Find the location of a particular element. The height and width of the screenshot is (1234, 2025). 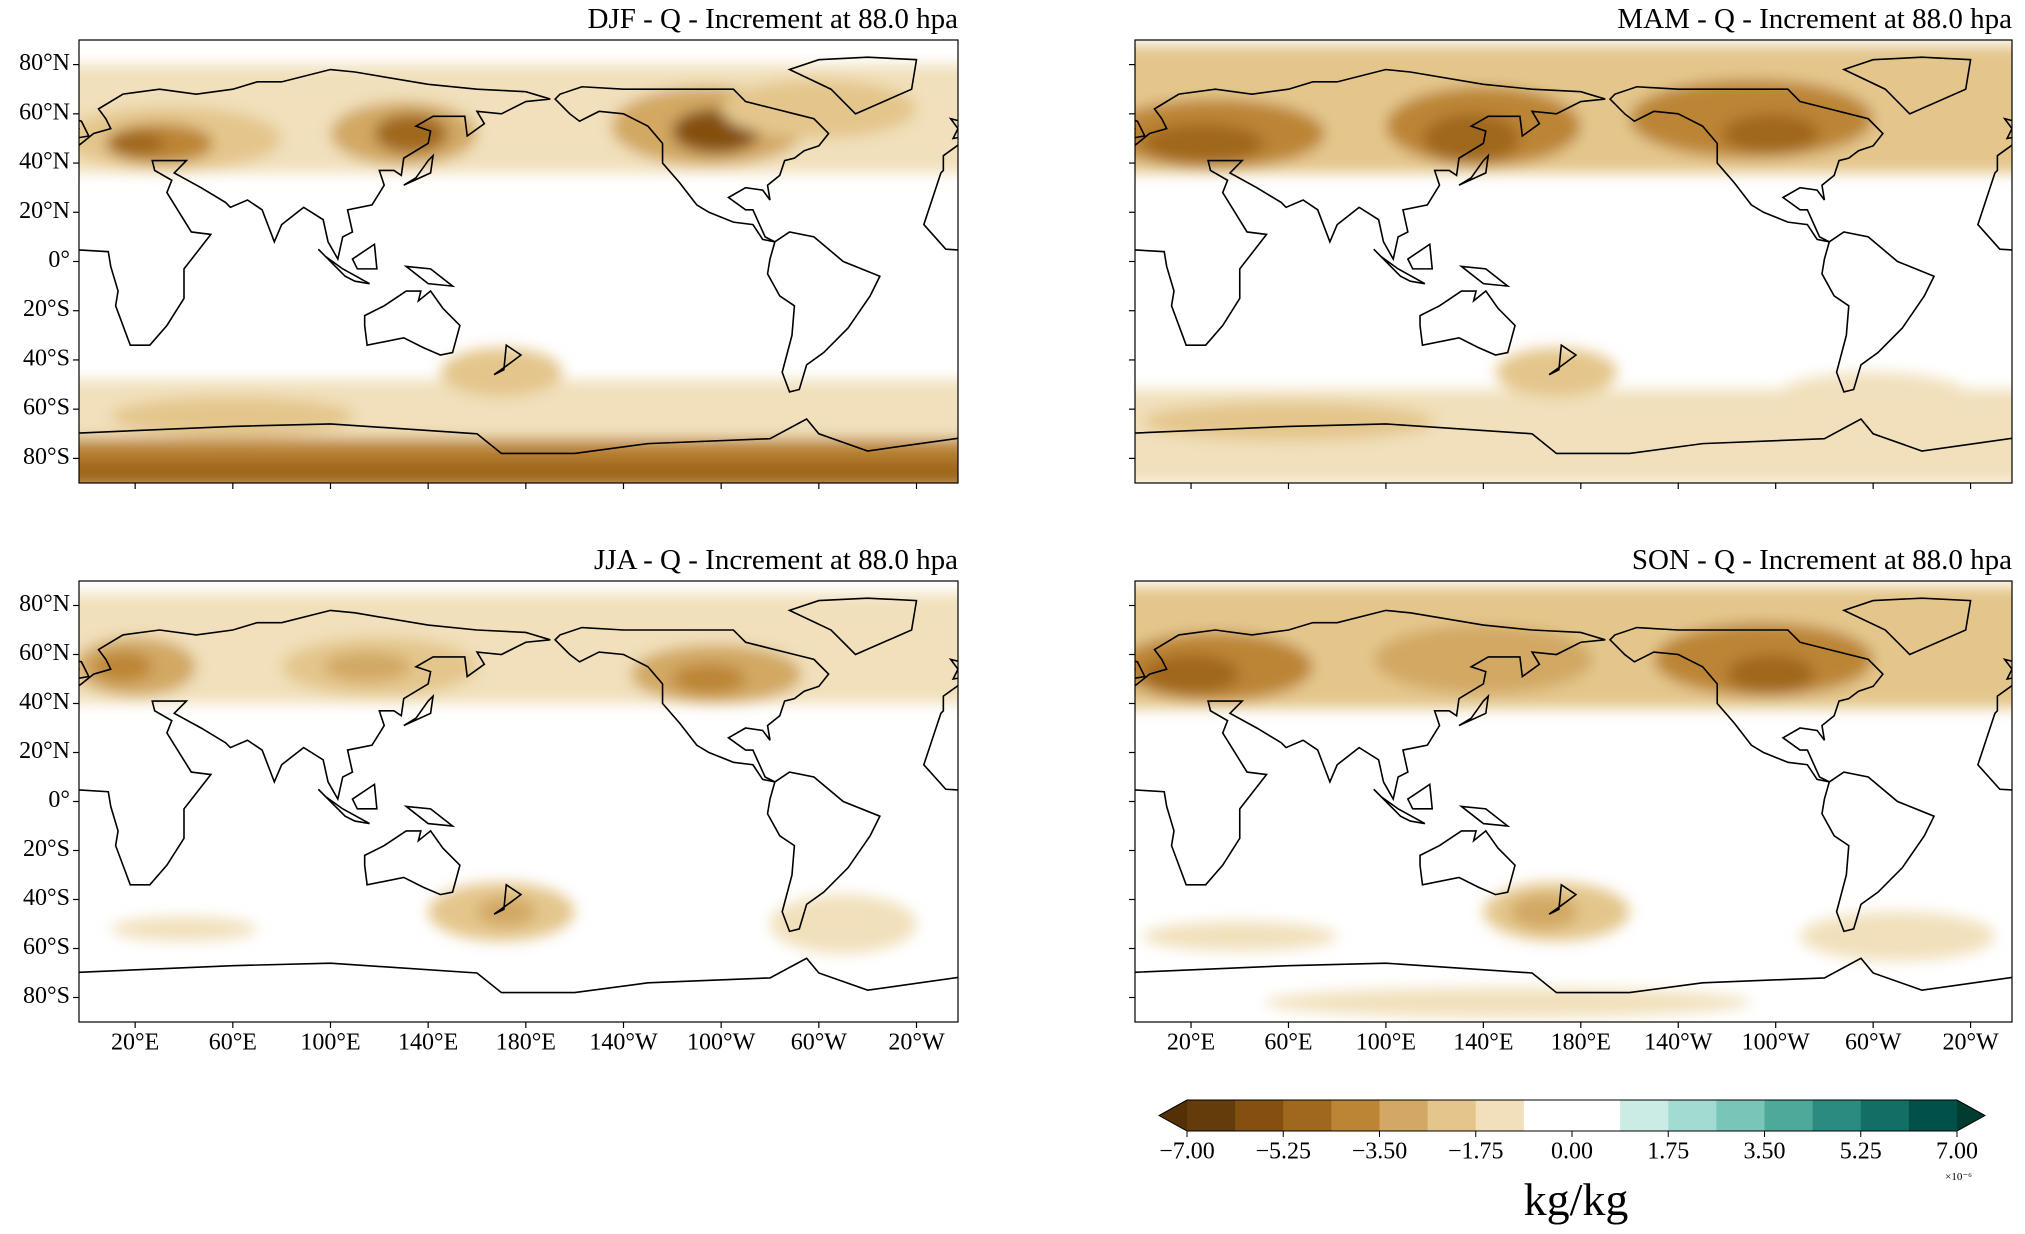

lon-tick-label: 180°E is located at coordinates (1581, 1043).